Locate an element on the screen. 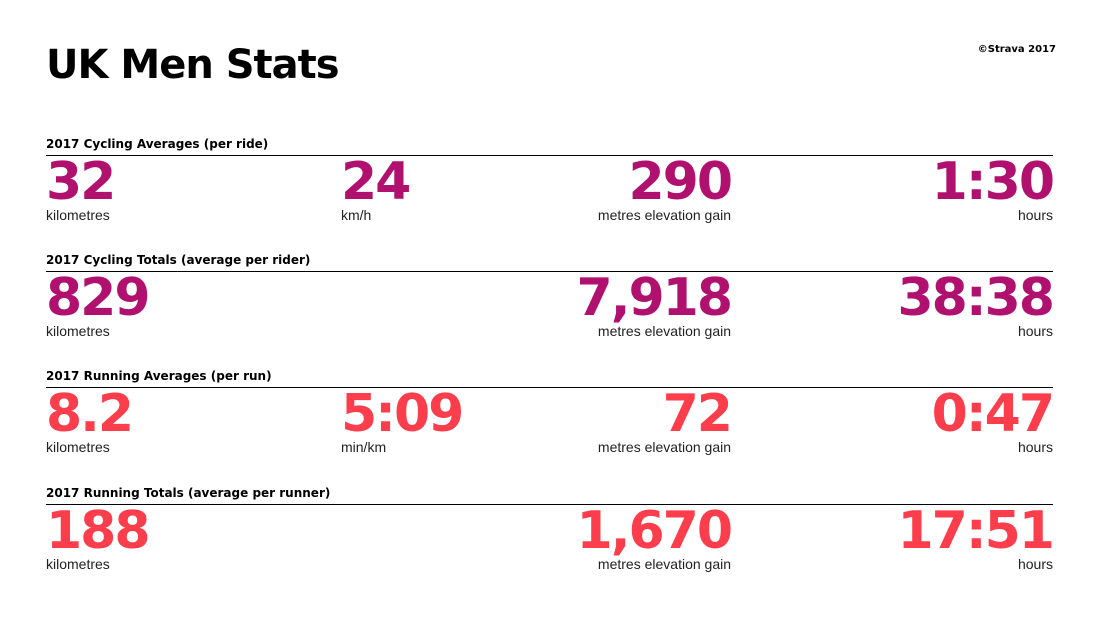 Image resolution: width=1101 pixels, height=619 pixels. stat-value: 1,670 is located at coordinates (654, 531).